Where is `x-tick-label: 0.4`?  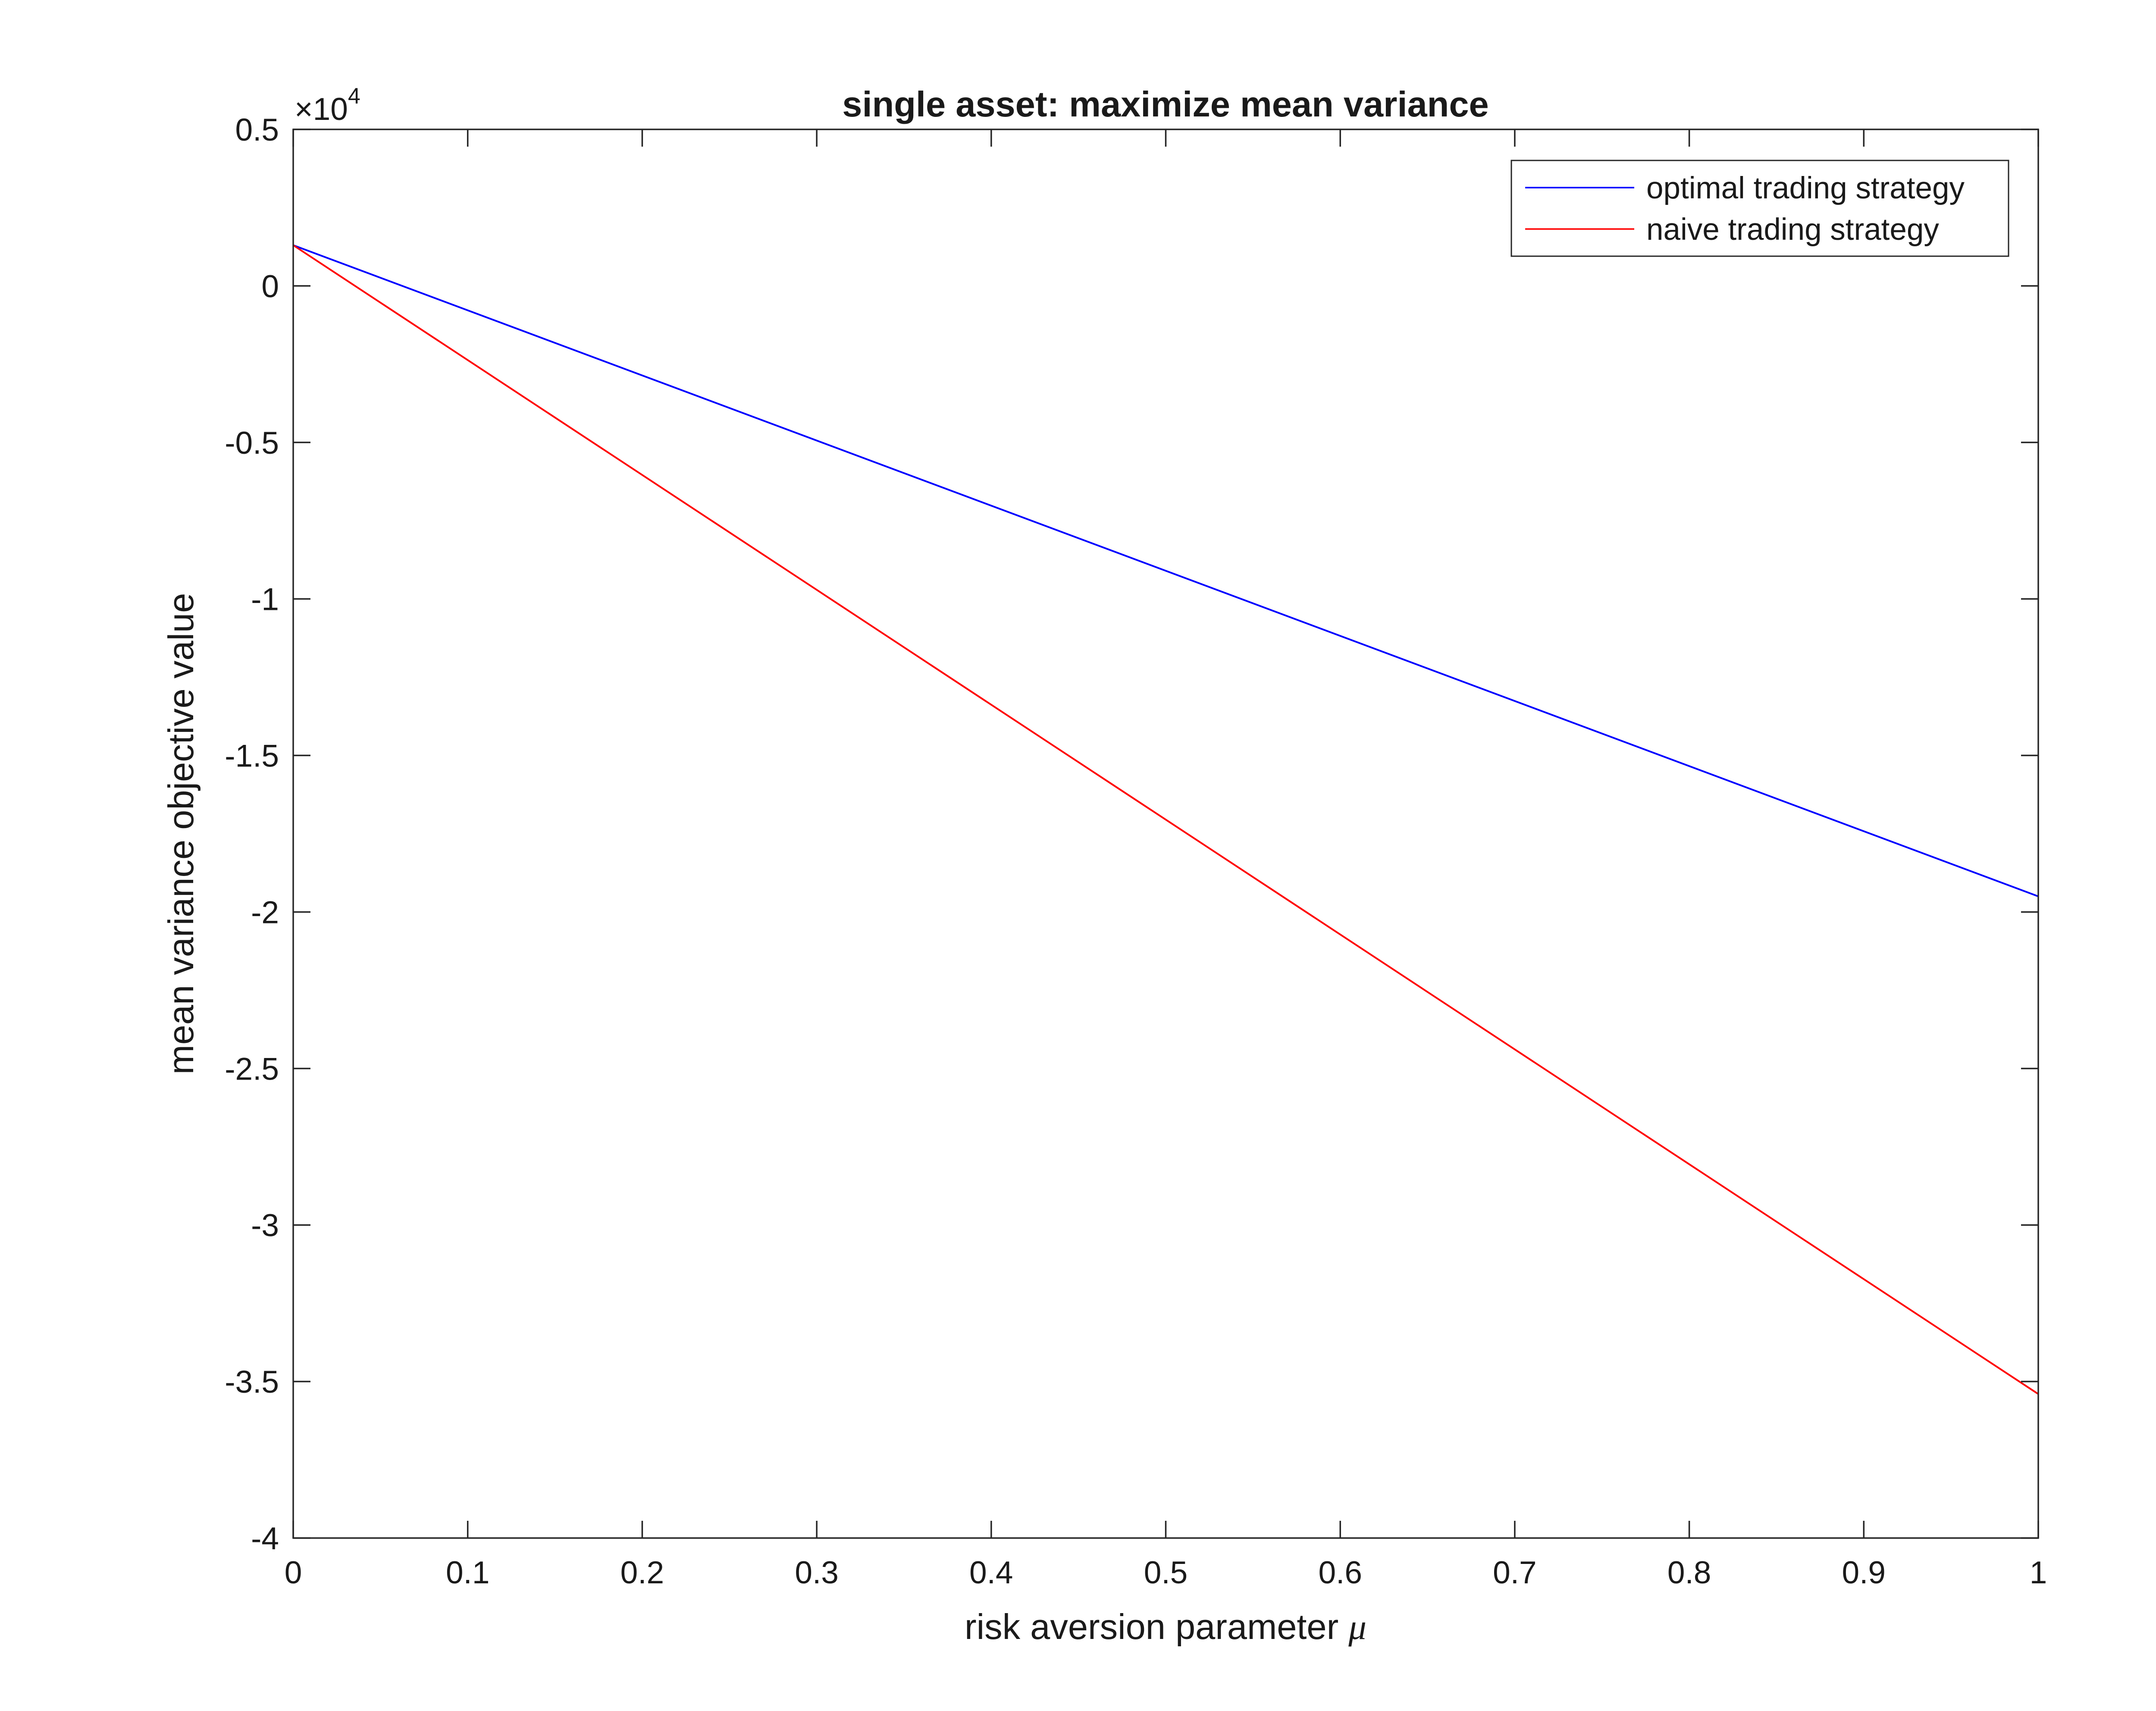 x-tick-label: 0.4 is located at coordinates (991, 1572).